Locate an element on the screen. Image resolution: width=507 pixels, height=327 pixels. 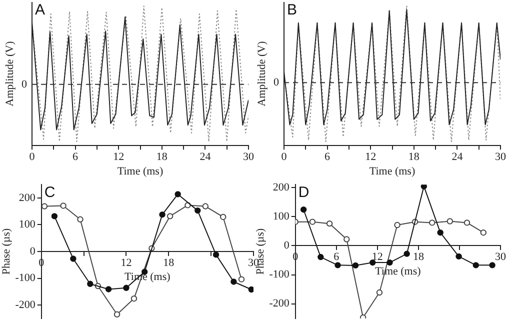
annotation: C is located at coordinates (50, 193).